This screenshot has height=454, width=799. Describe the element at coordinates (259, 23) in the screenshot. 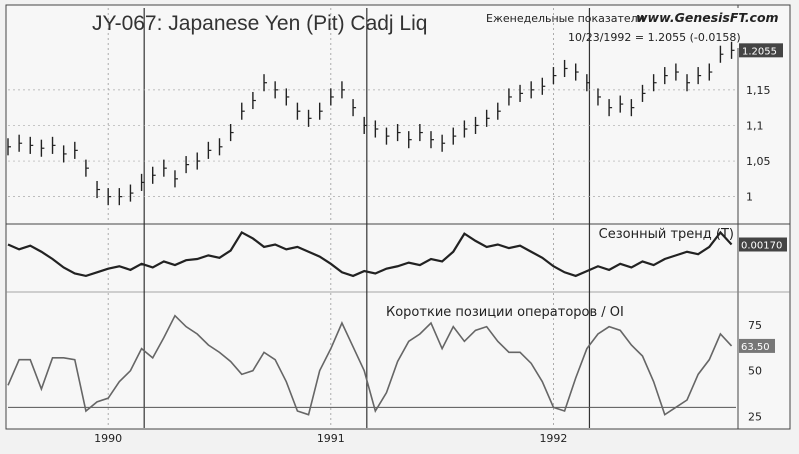

I see `chart-title: JY-067: Japanese Yen (Pit) Cadj Liq` at that location.